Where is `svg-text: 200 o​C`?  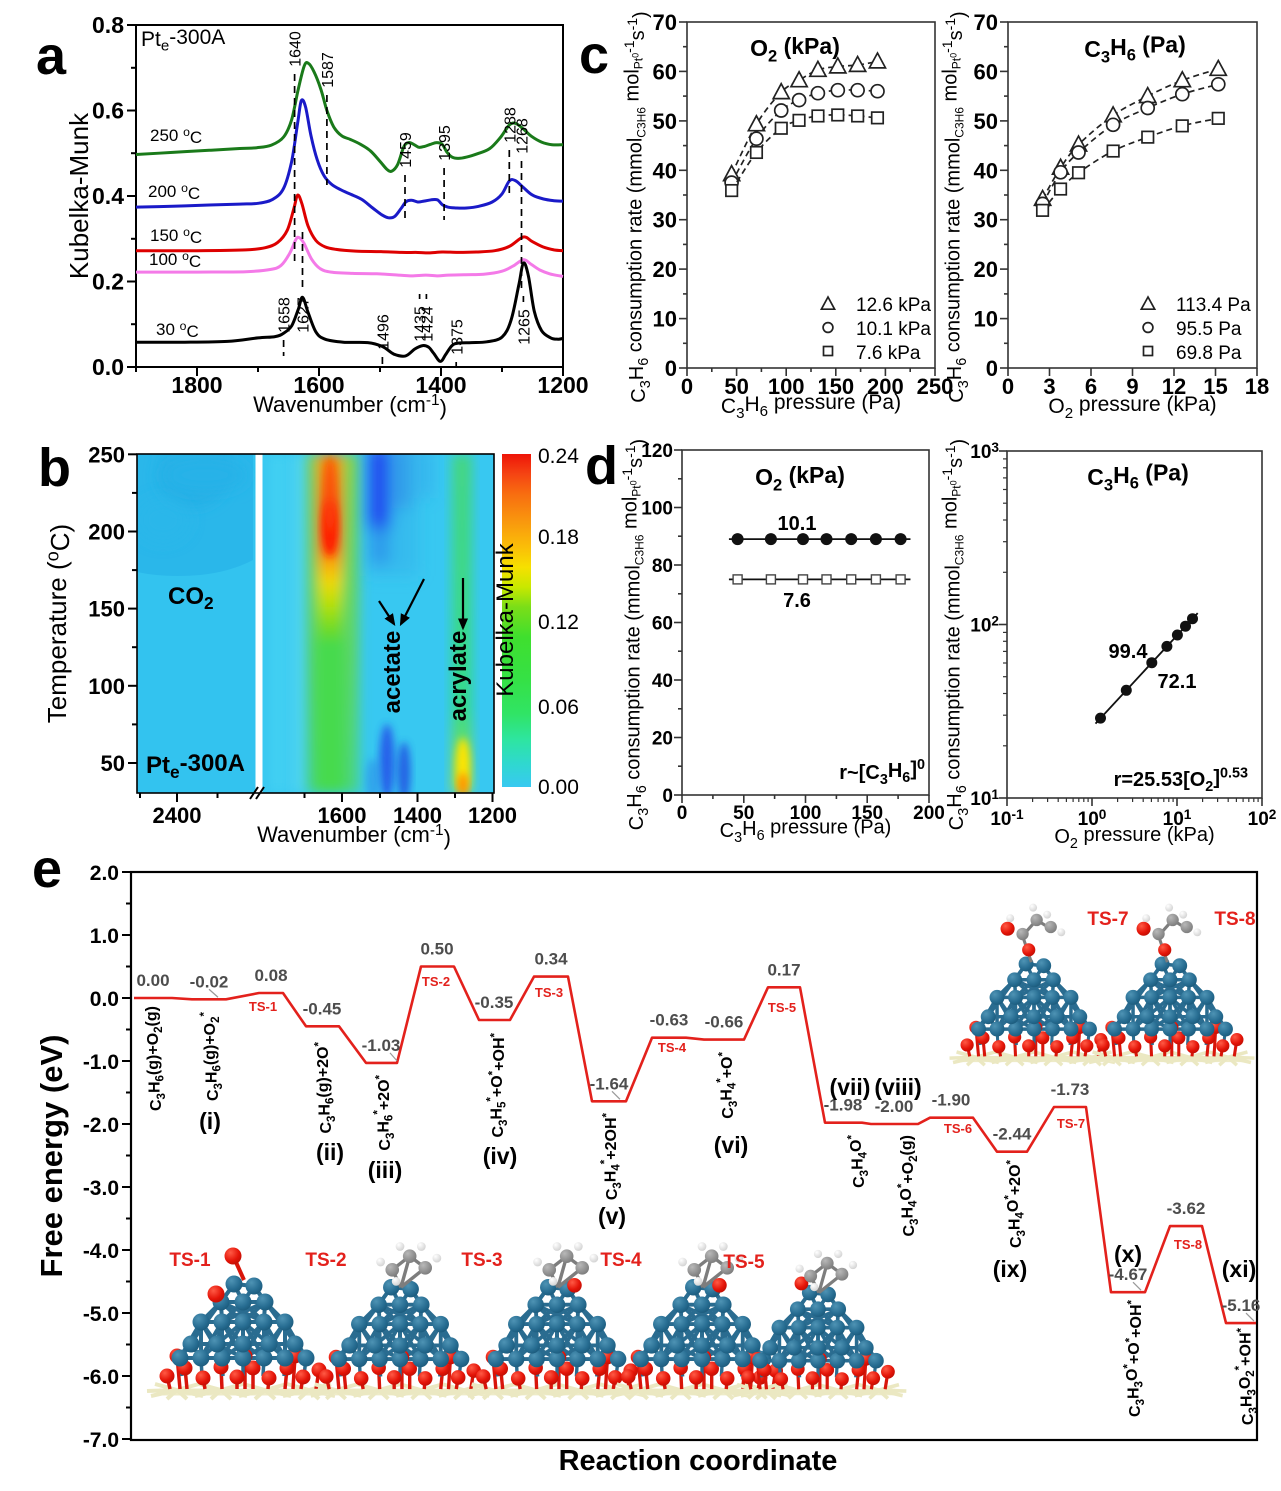 svg-text: 200 o​C is located at coordinates (174, 192).